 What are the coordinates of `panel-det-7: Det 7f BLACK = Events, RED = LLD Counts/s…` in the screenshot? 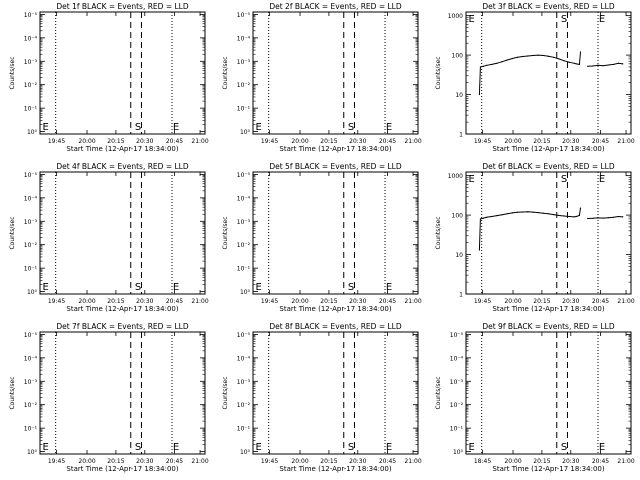 It's located at (109, 397).